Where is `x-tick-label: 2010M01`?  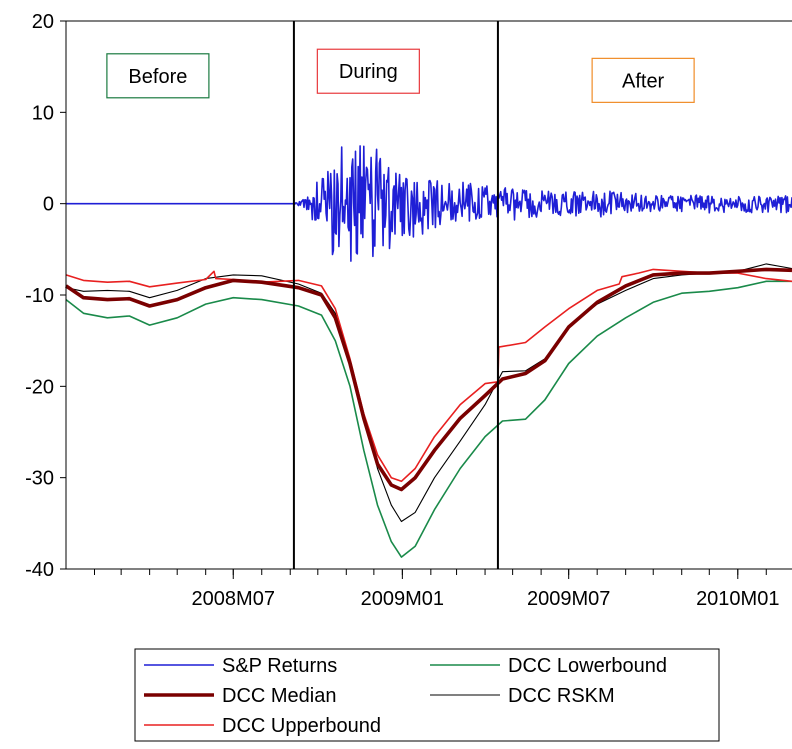 x-tick-label: 2010M01 is located at coordinates (737, 599).